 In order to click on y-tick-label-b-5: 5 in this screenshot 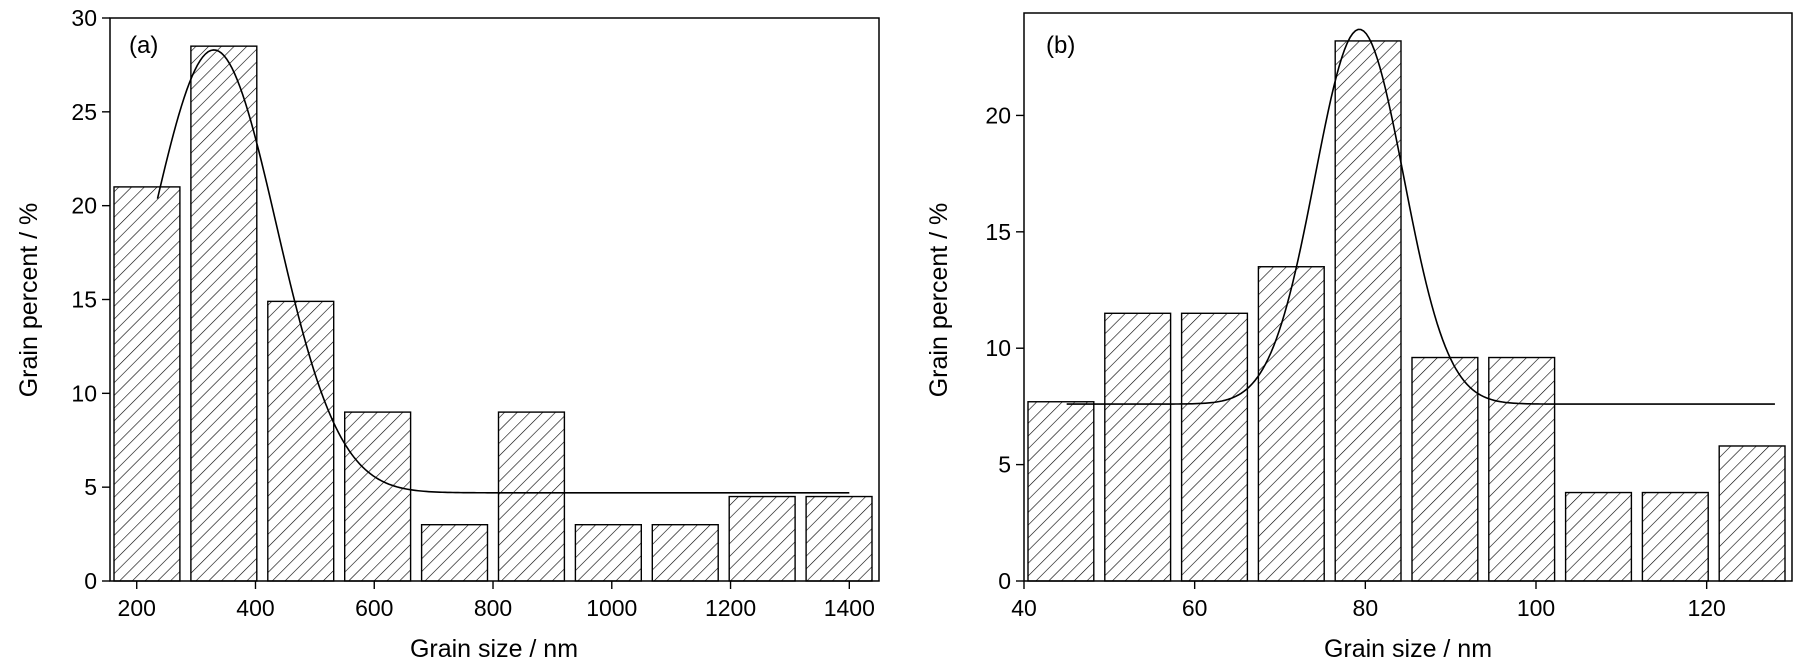, I will do `click(1004, 465)`.